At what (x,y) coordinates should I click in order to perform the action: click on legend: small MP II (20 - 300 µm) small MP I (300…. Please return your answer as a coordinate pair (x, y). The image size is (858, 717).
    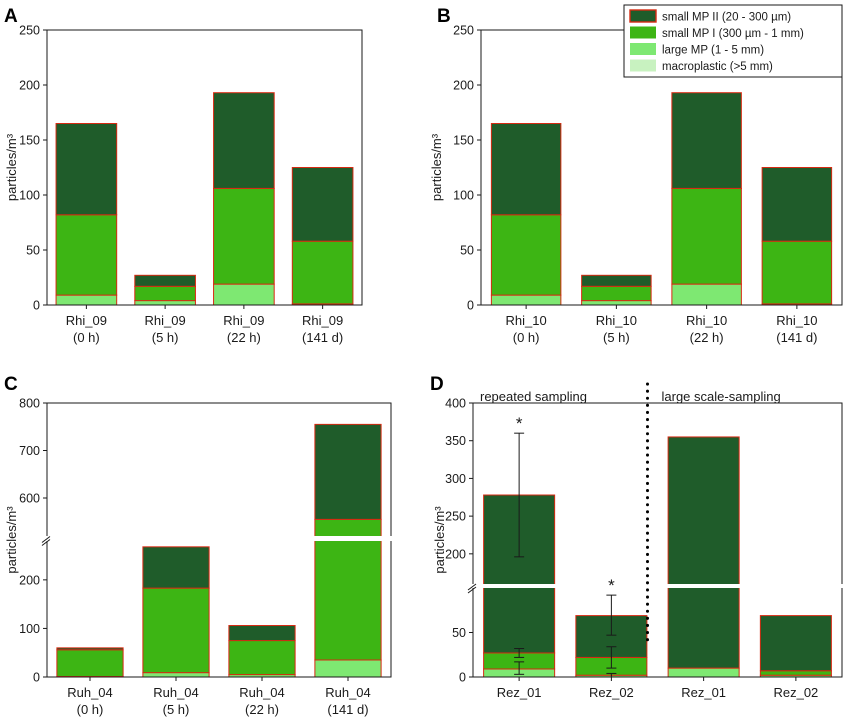
    Looking at the image, I should click on (733, 41).